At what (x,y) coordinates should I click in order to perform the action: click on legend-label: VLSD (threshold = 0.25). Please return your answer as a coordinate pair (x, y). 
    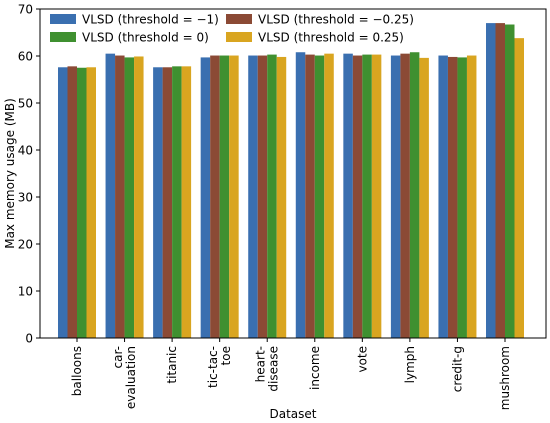
    Looking at the image, I should click on (331, 38).